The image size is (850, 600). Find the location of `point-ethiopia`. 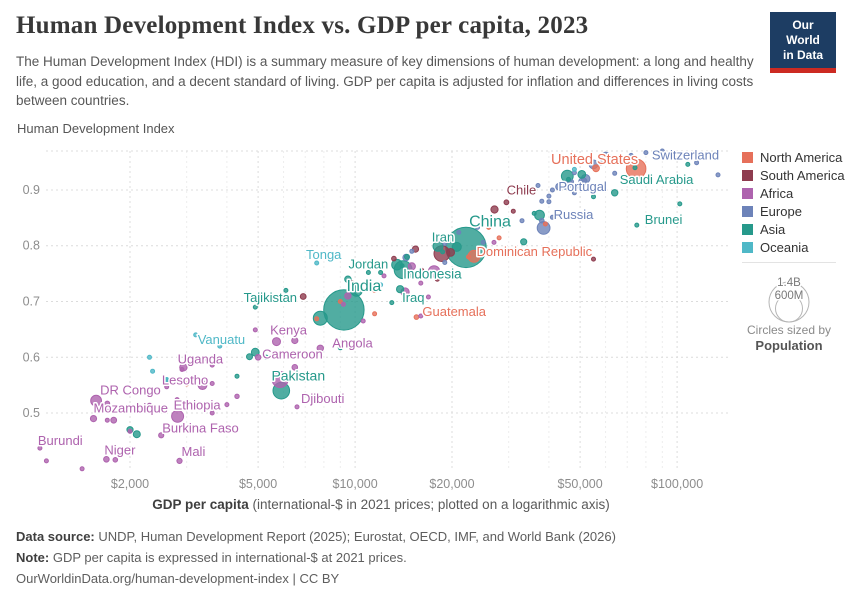

point-ethiopia is located at coordinates (178, 416).